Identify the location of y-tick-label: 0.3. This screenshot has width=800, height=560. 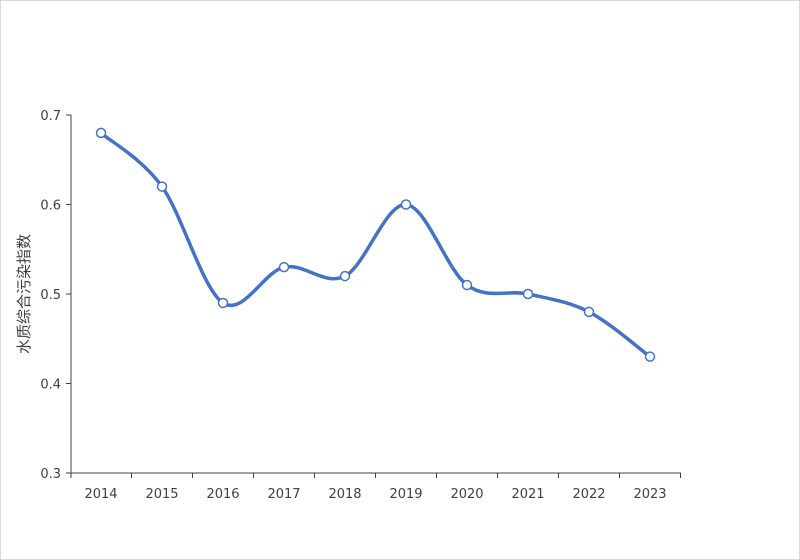
(50, 474).